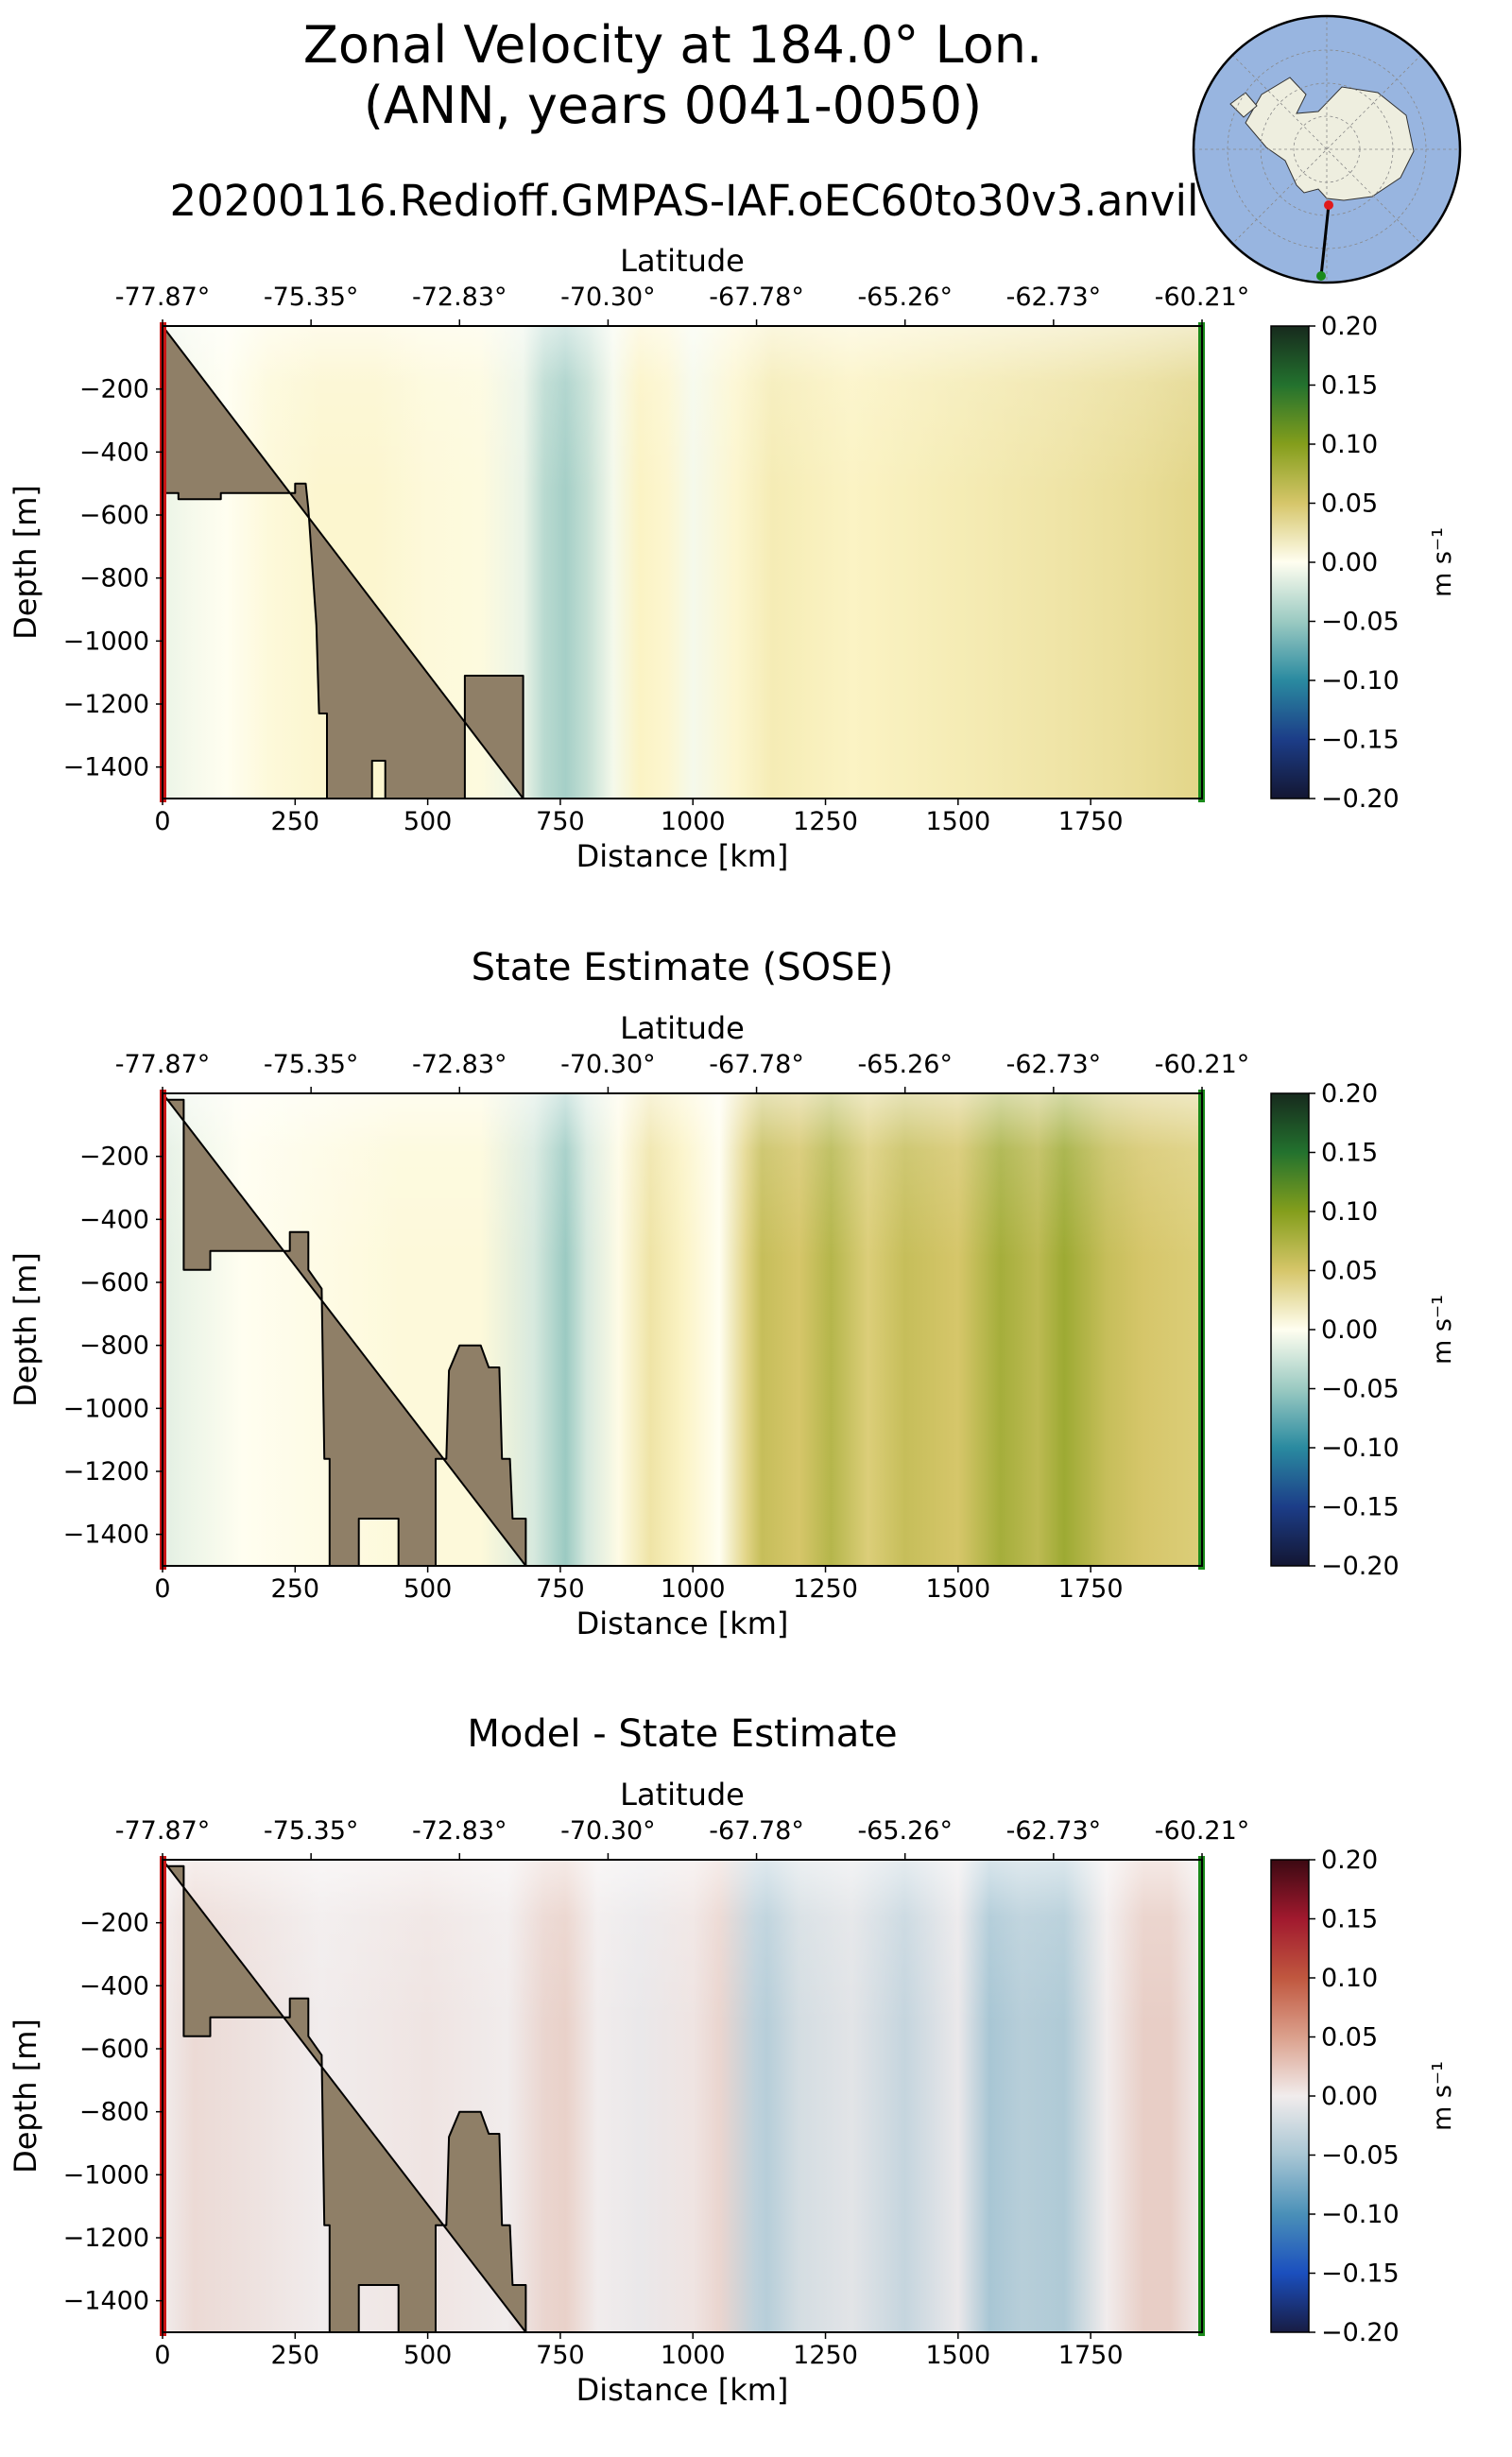  Describe the element at coordinates (106, 2238) in the screenshot. I see `y-tick-label: −1200` at that location.